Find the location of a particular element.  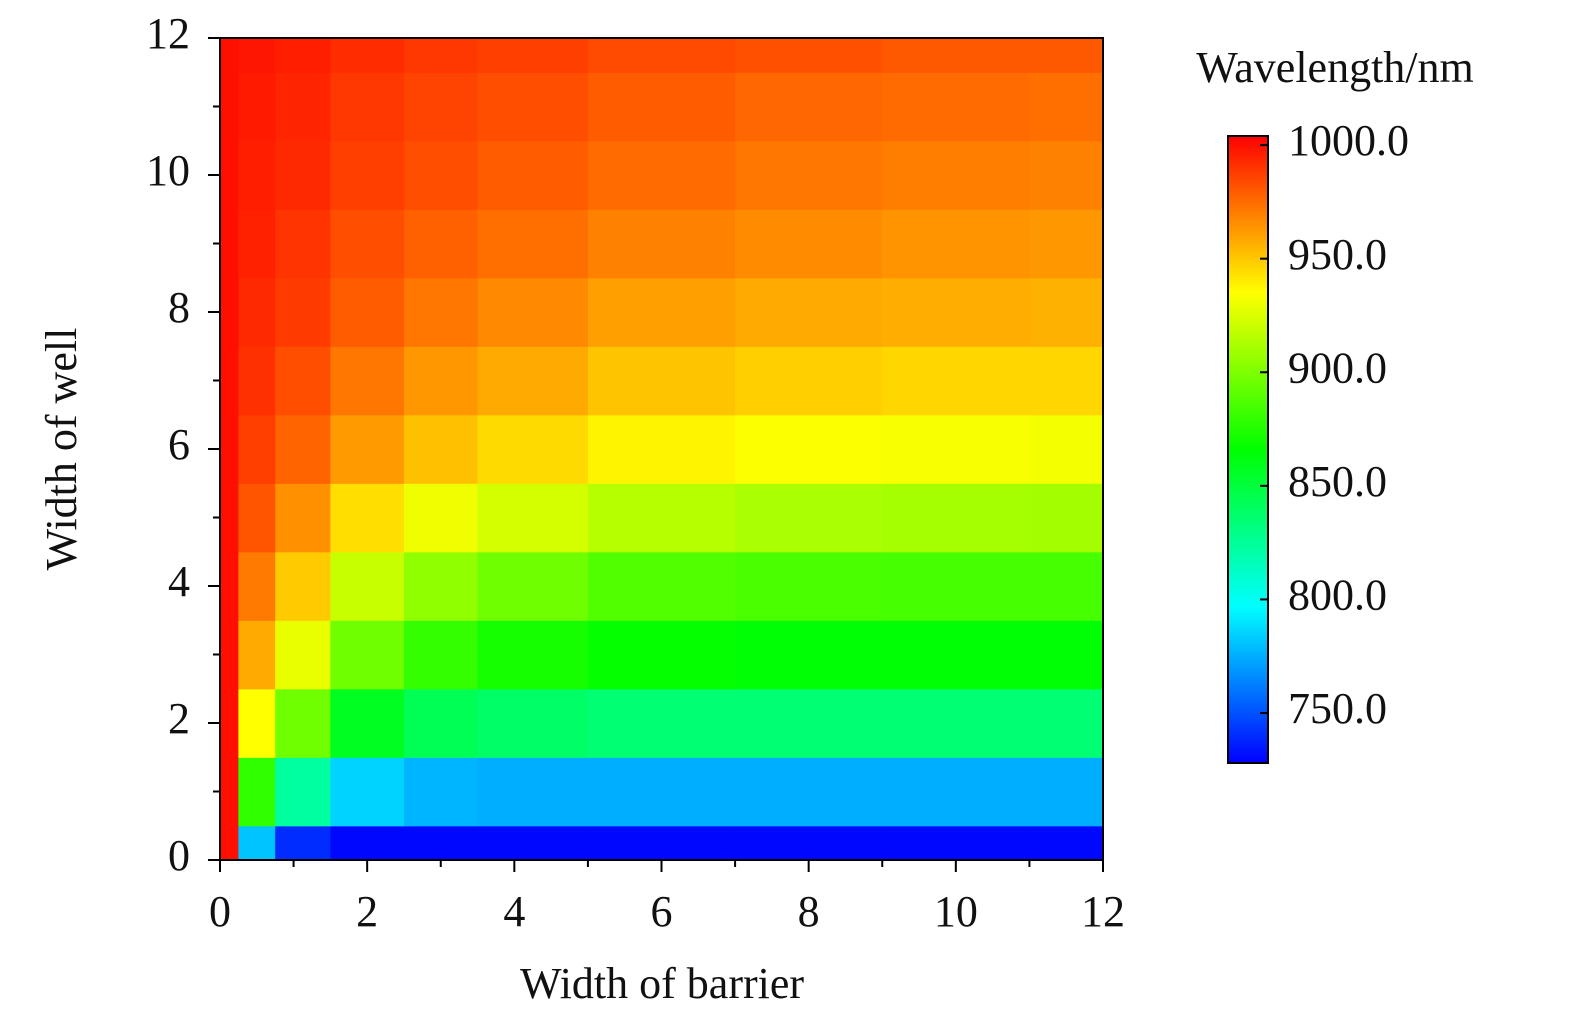

colorbar-tick-label: 800.0 is located at coordinates (1337, 595).